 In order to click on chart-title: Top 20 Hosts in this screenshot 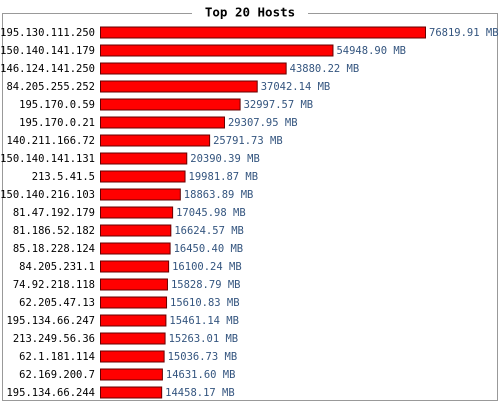, I will do `click(250, 12)`.